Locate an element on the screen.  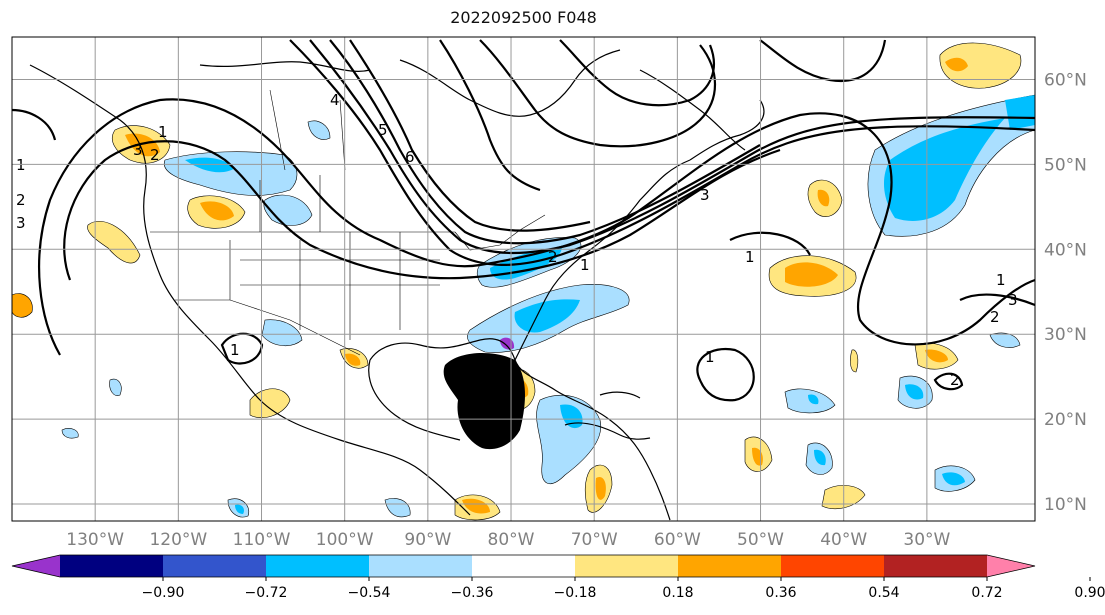
lon-tick-label: 120°W is located at coordinates (178, 540).